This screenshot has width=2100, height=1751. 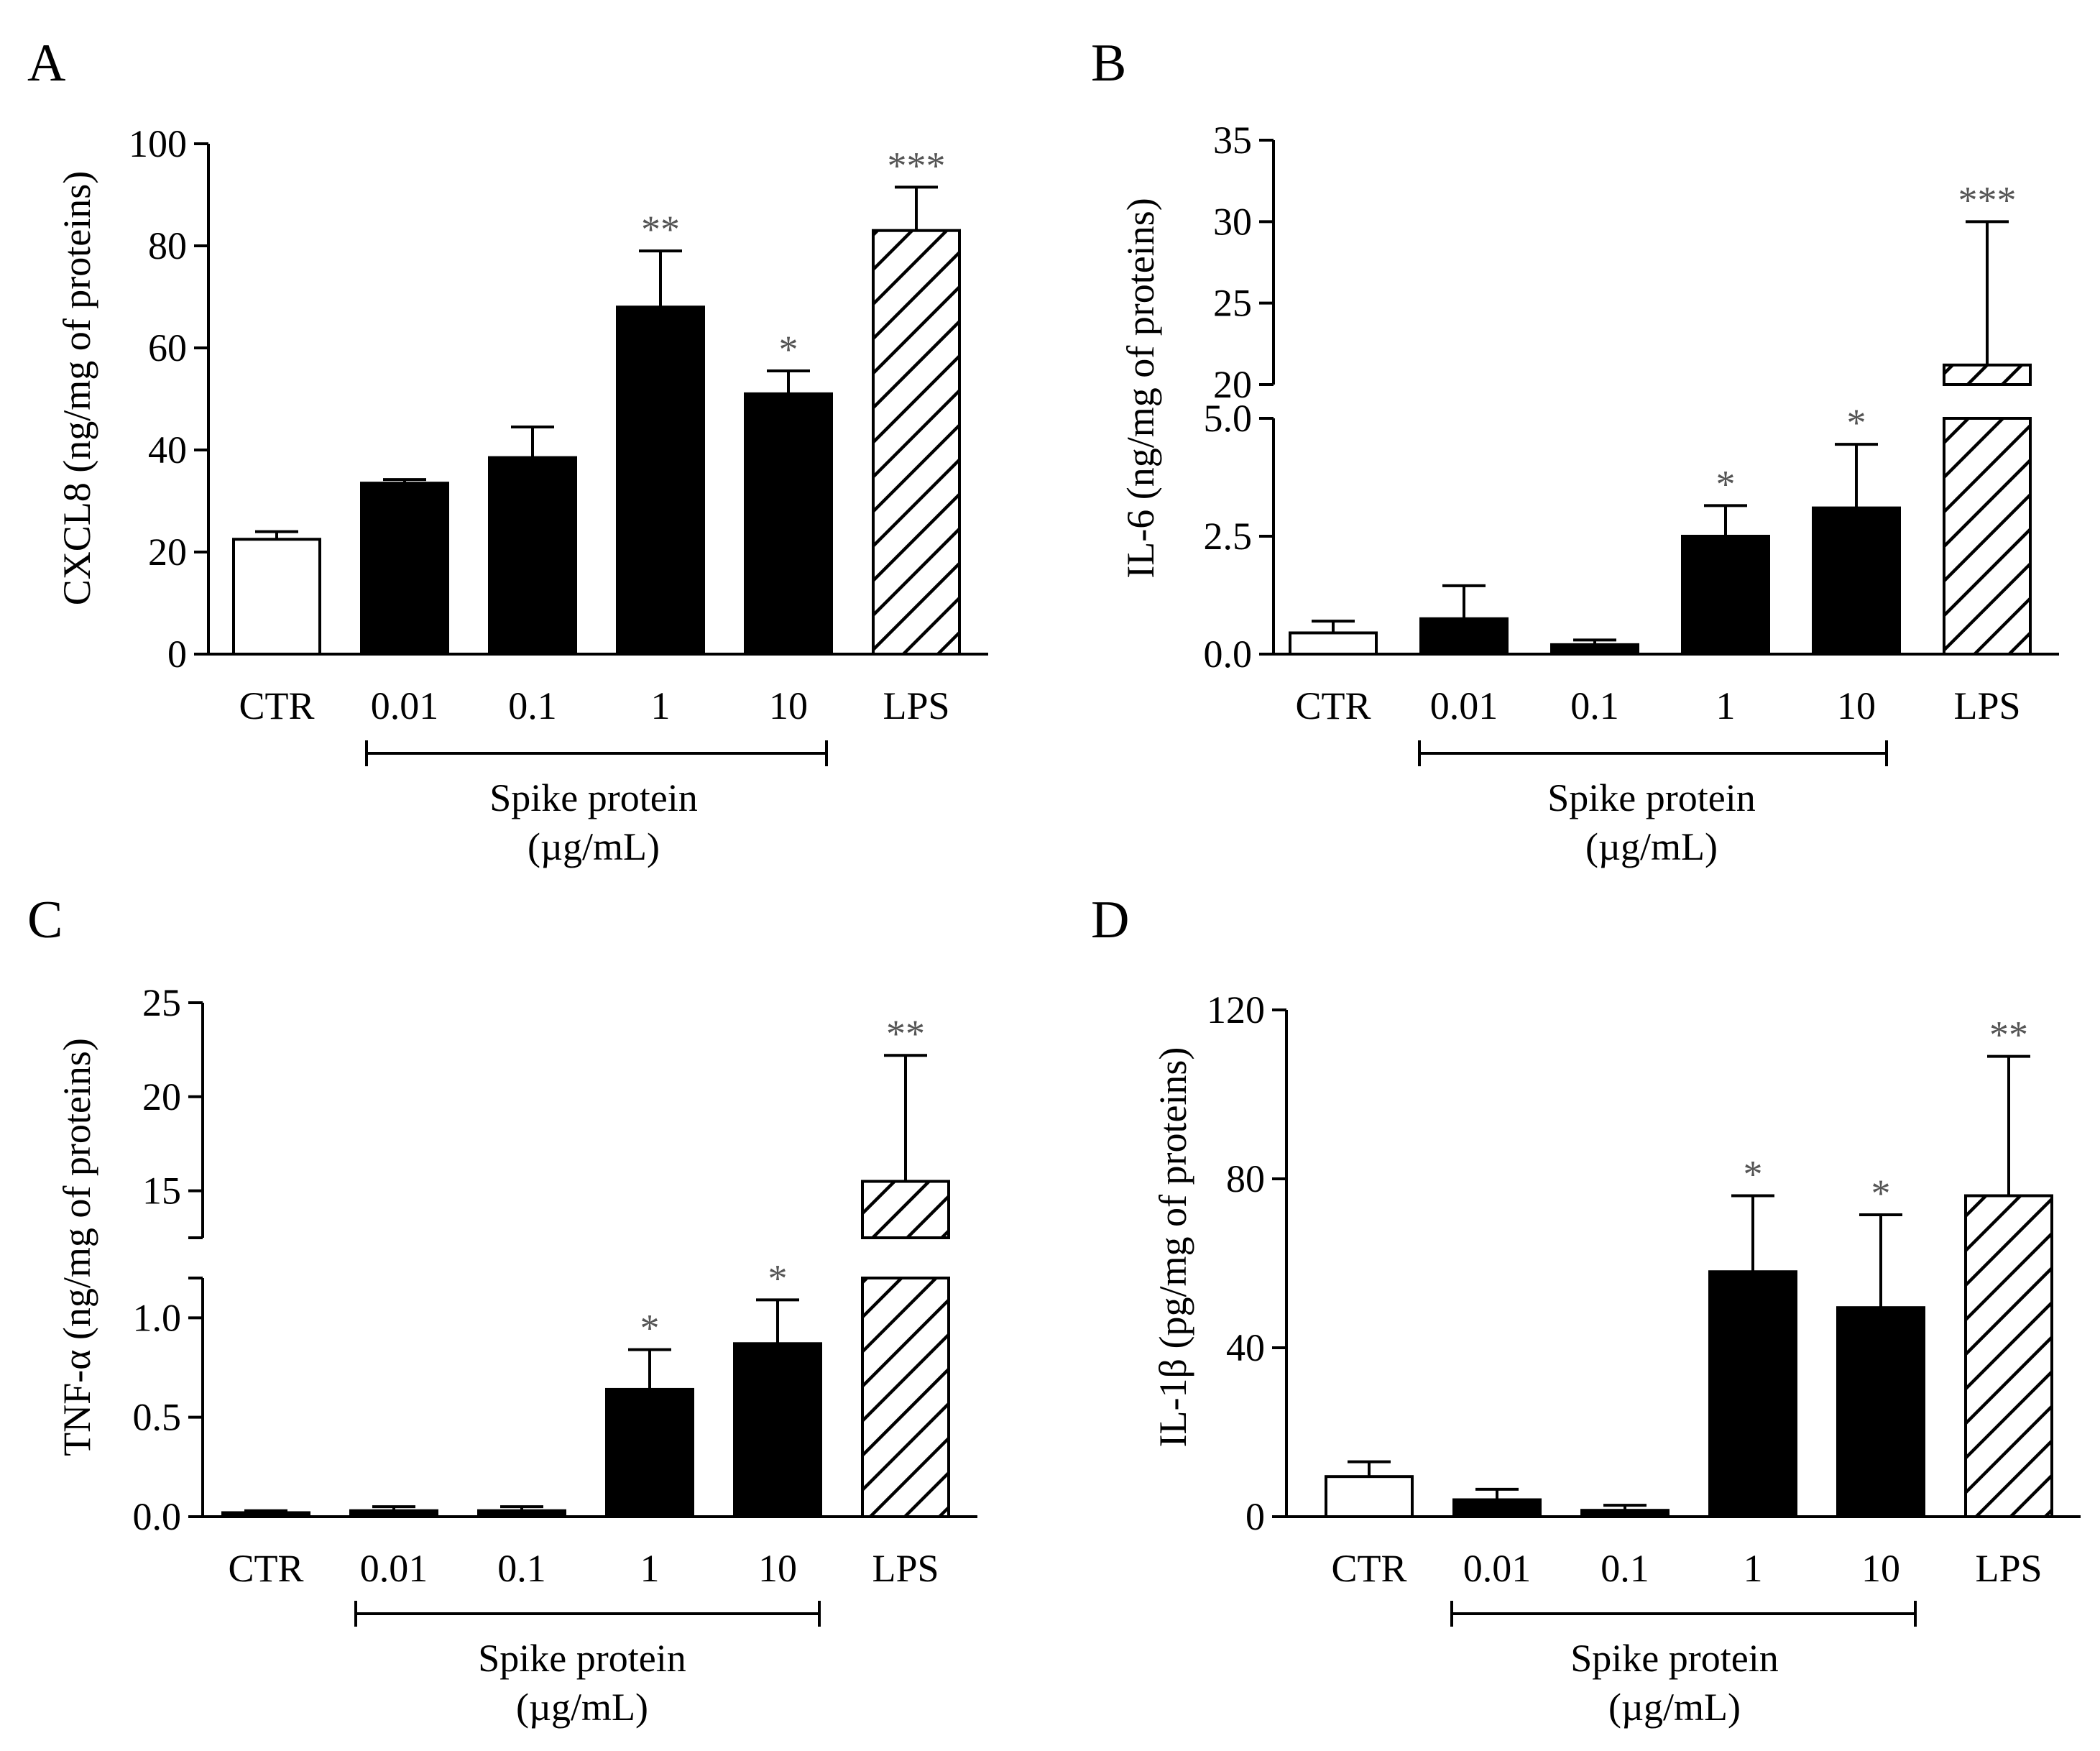 What do you see at coordinates (1110, 921) in the screenshot?
I see `panel-letter: D` at bounding box center [1110, 921].